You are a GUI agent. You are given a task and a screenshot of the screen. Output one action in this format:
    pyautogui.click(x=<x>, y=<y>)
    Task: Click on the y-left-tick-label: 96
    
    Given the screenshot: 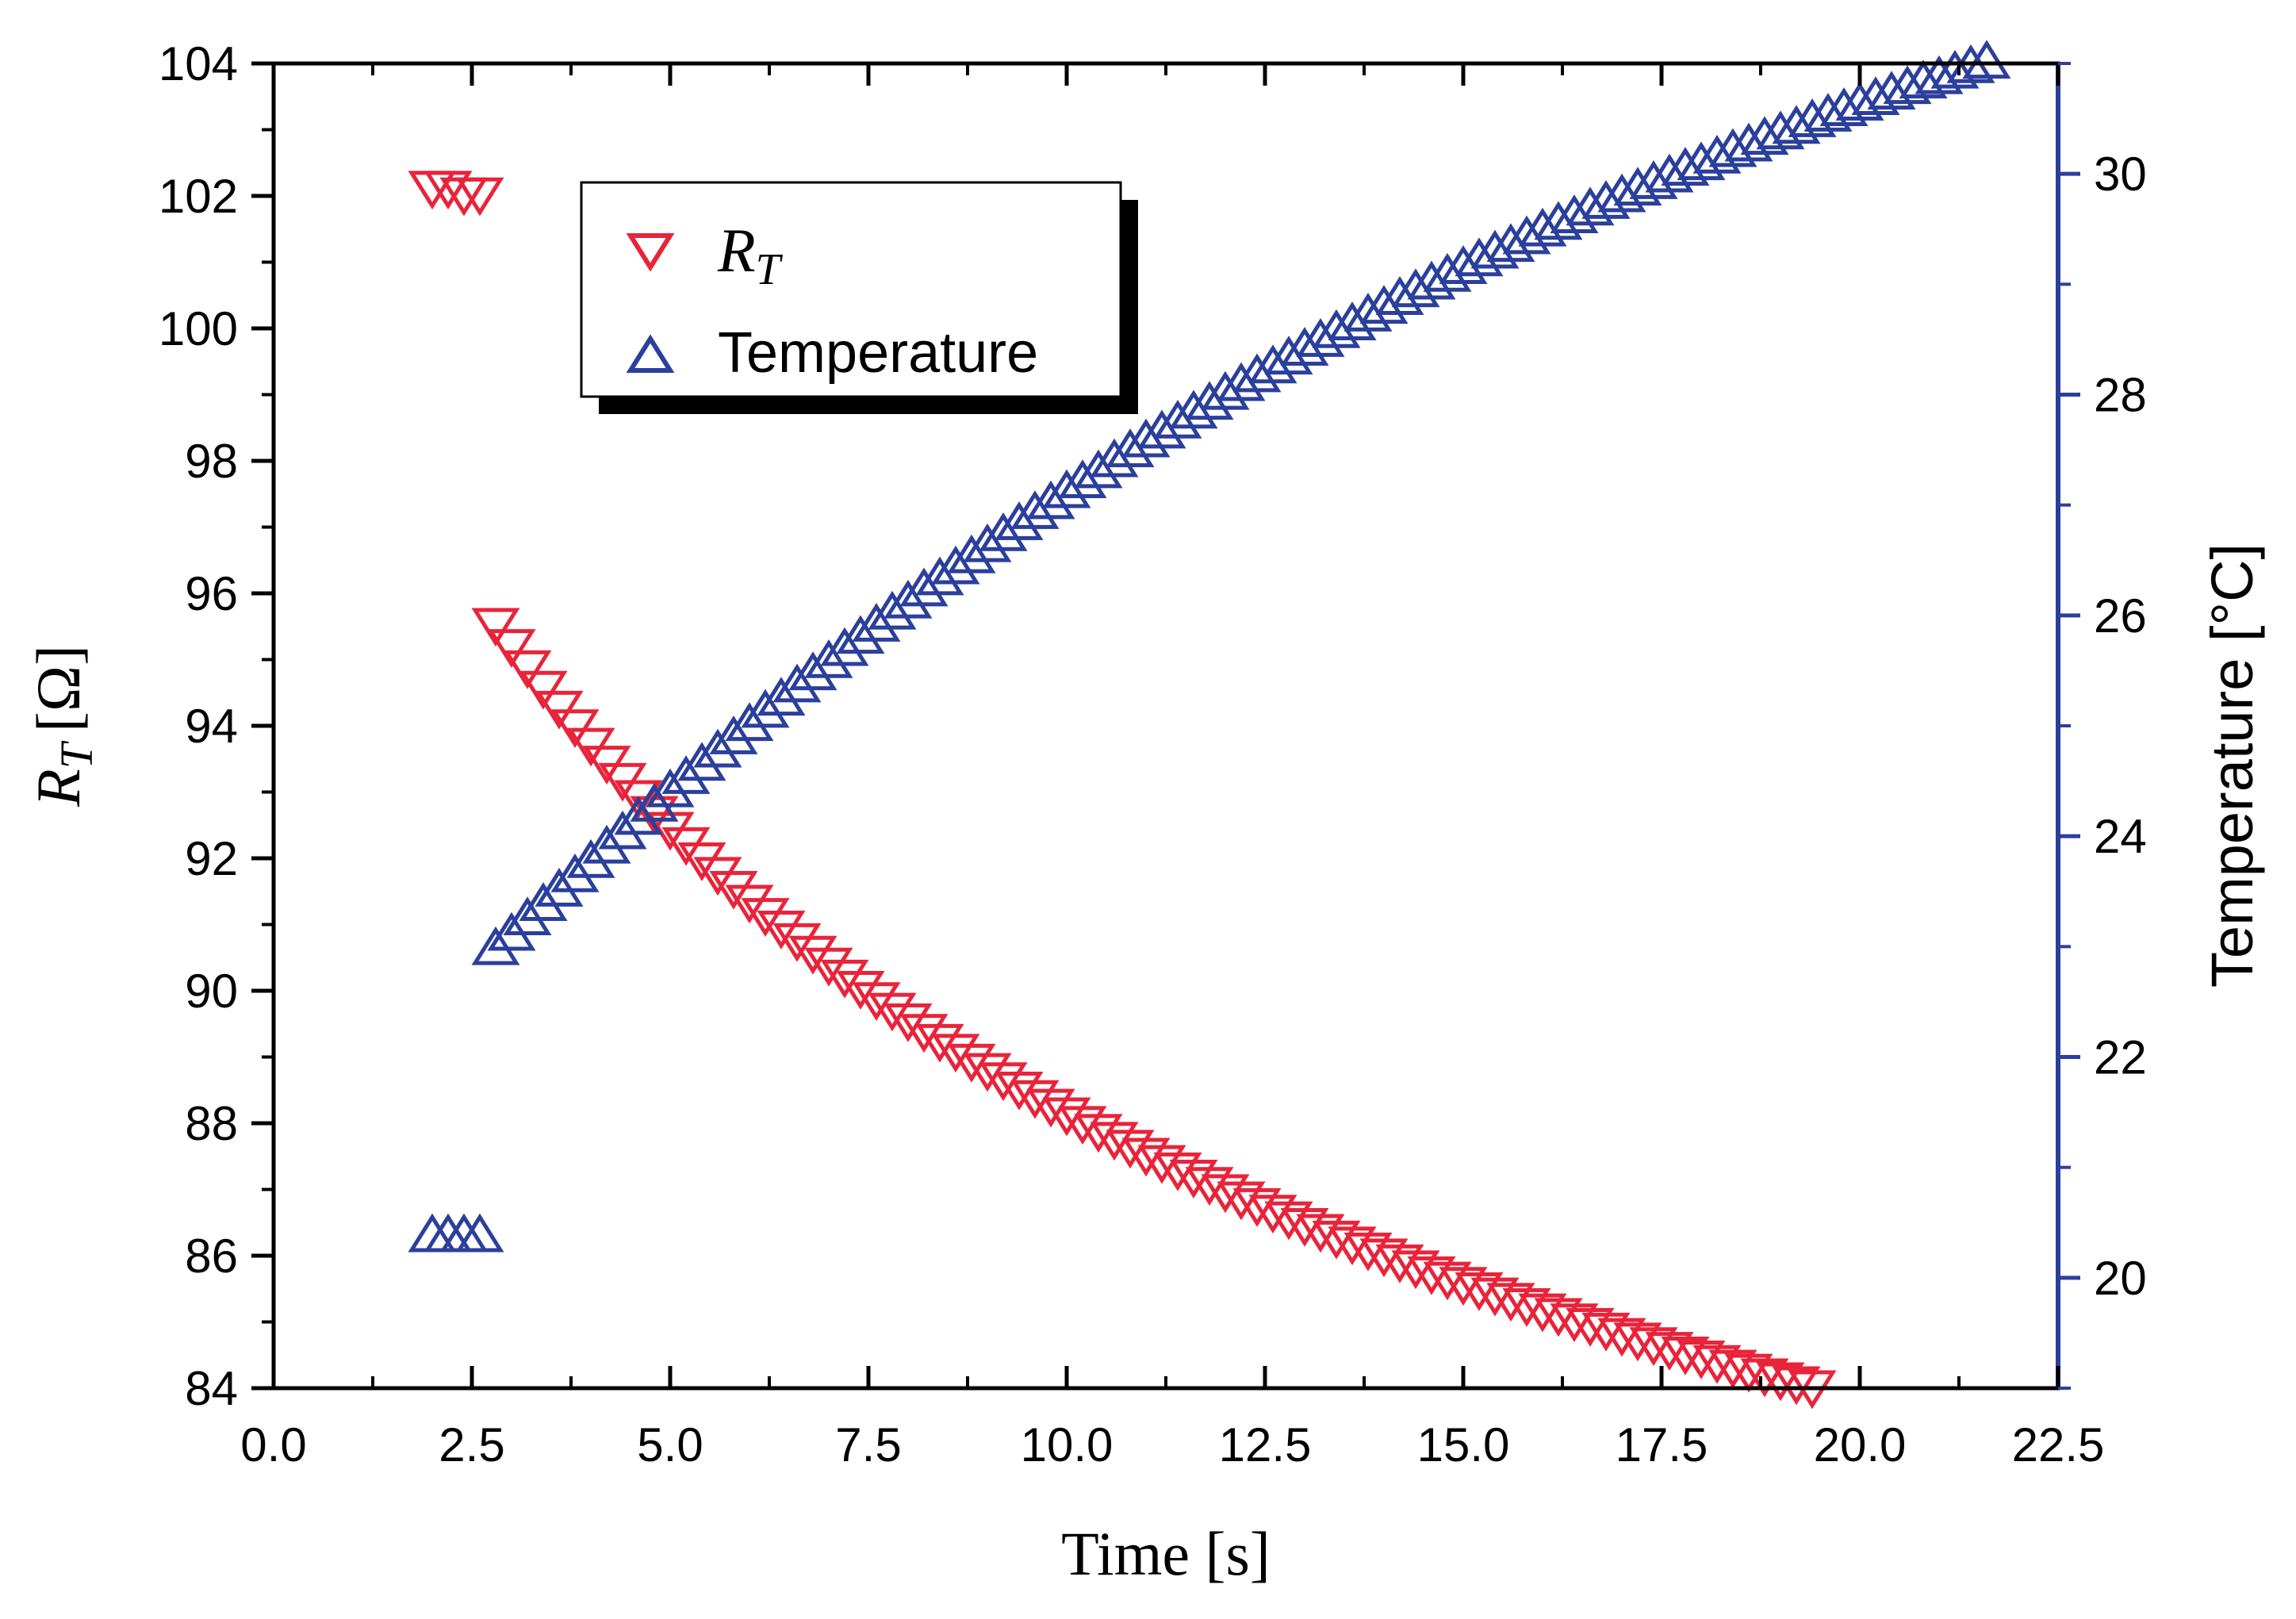 What is the action you would take?
    pyautogui.click(x=211, y=593)
    